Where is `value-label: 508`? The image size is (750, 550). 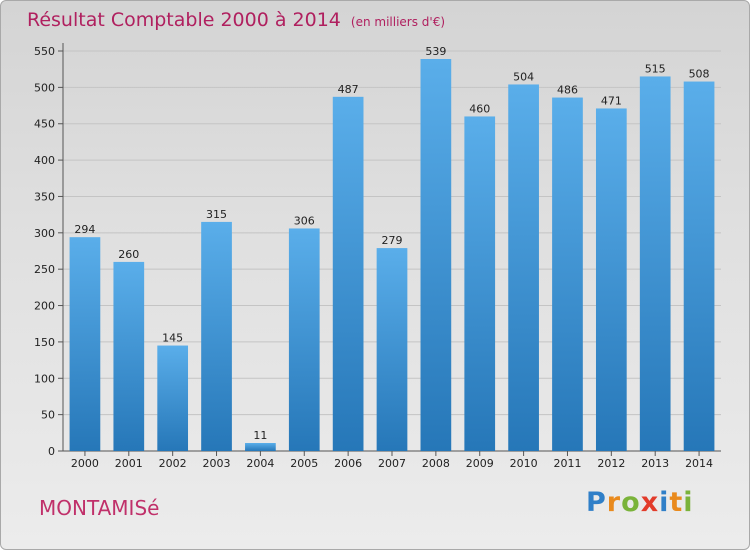 value-label: 508 is located at coordinates (699, 74).